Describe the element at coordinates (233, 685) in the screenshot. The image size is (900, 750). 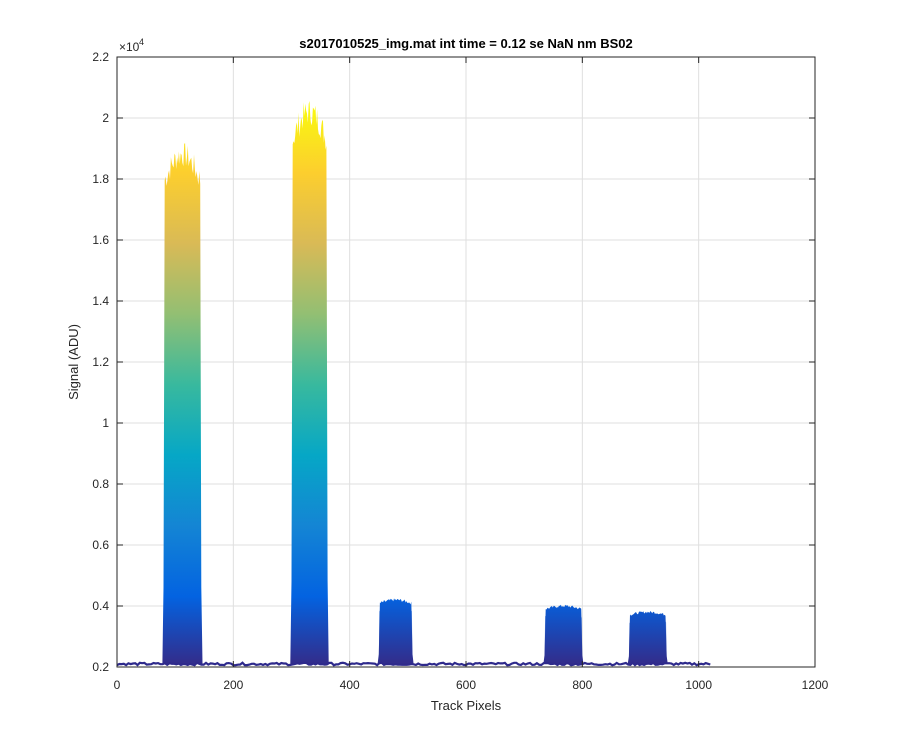
I see `x-tick-label: 200` at that location.